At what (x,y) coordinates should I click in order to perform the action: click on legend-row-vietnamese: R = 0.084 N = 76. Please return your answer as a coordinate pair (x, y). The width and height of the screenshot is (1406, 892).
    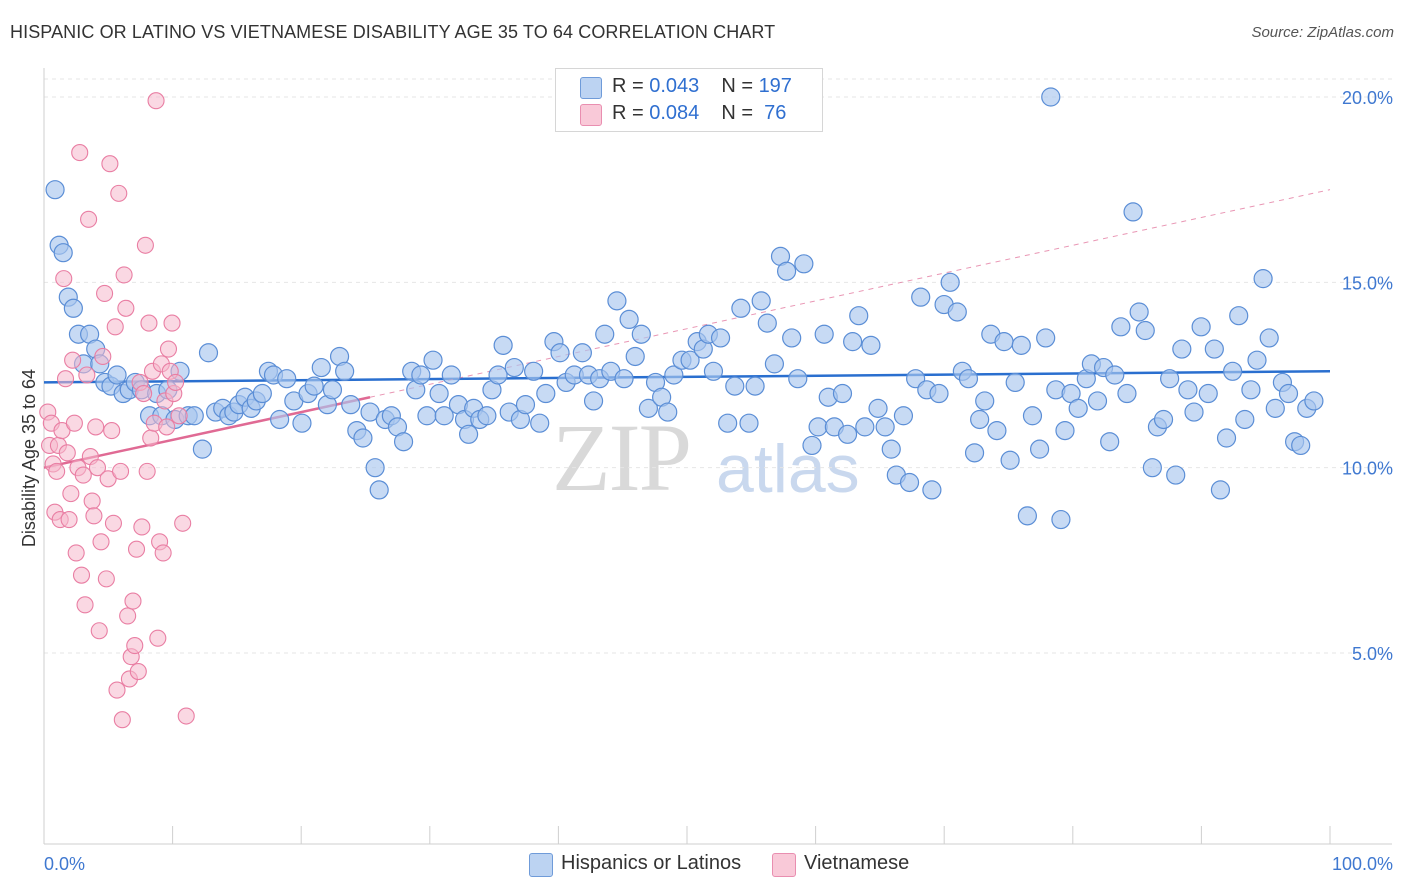
    Looking at the image, I should click on (683, 114).